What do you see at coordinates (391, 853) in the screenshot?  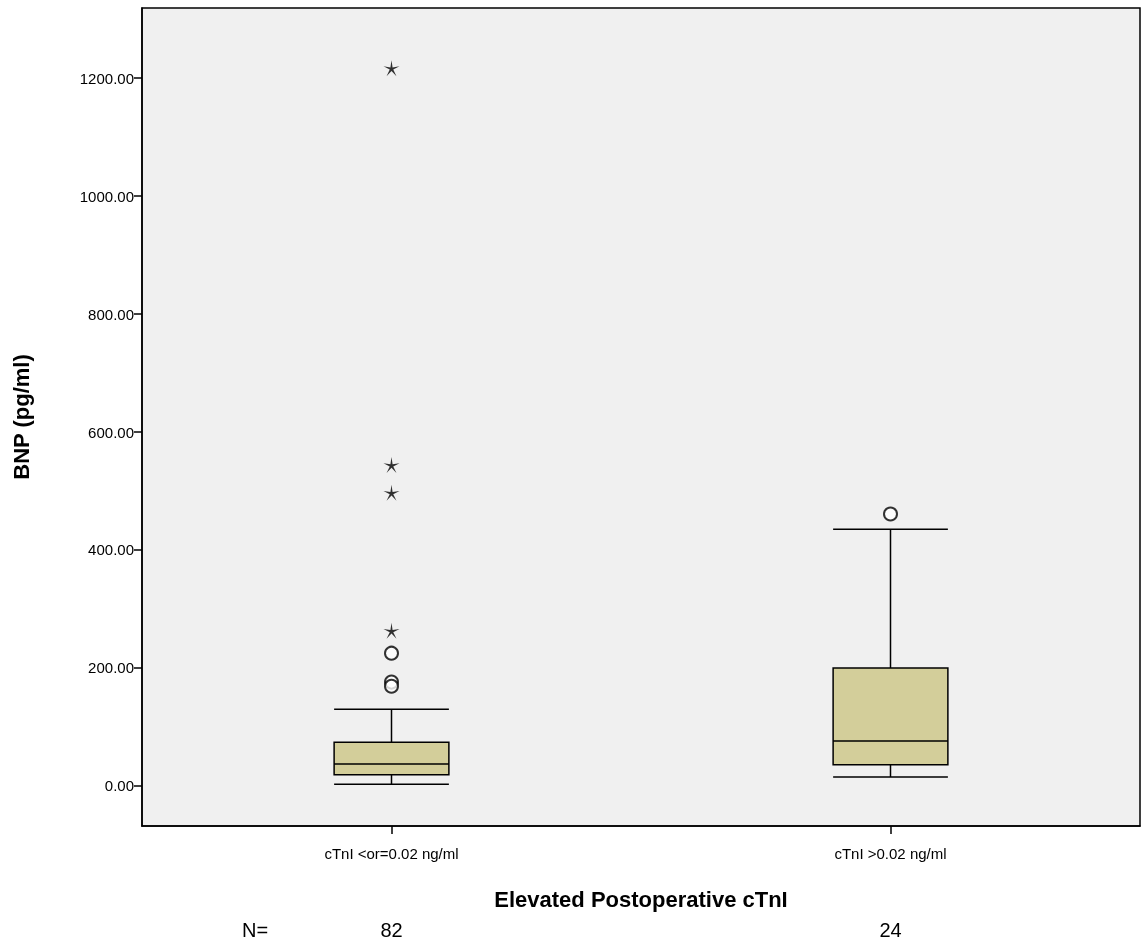 I see `x-tick-label: cTnI <or=0.02 ng/ml` at bounding box center [391, 853].